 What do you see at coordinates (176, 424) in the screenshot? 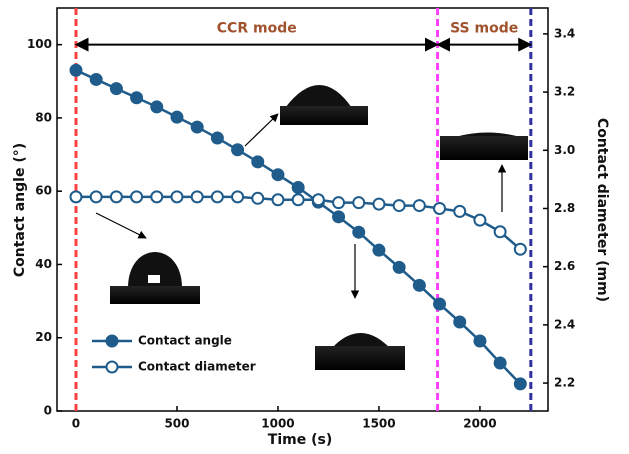
I see `x-tick-label: 500` at bounding box center [176, 424].